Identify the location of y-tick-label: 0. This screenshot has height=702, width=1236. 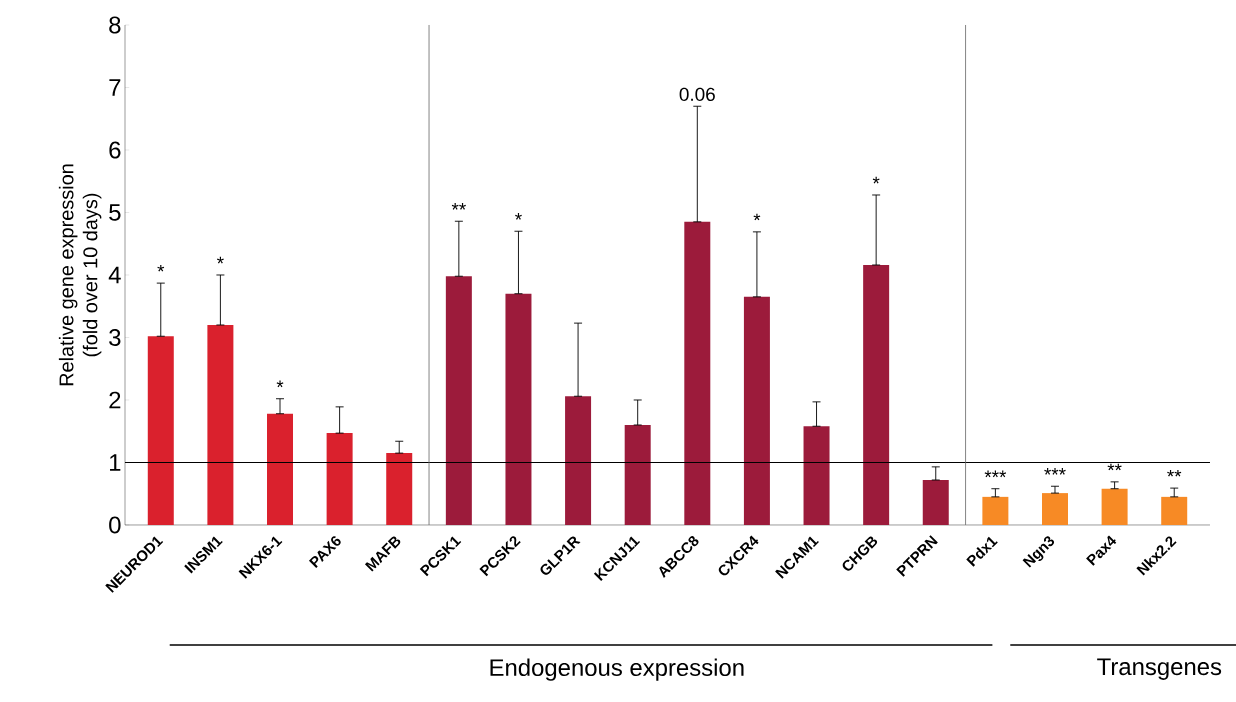
(115, 525).